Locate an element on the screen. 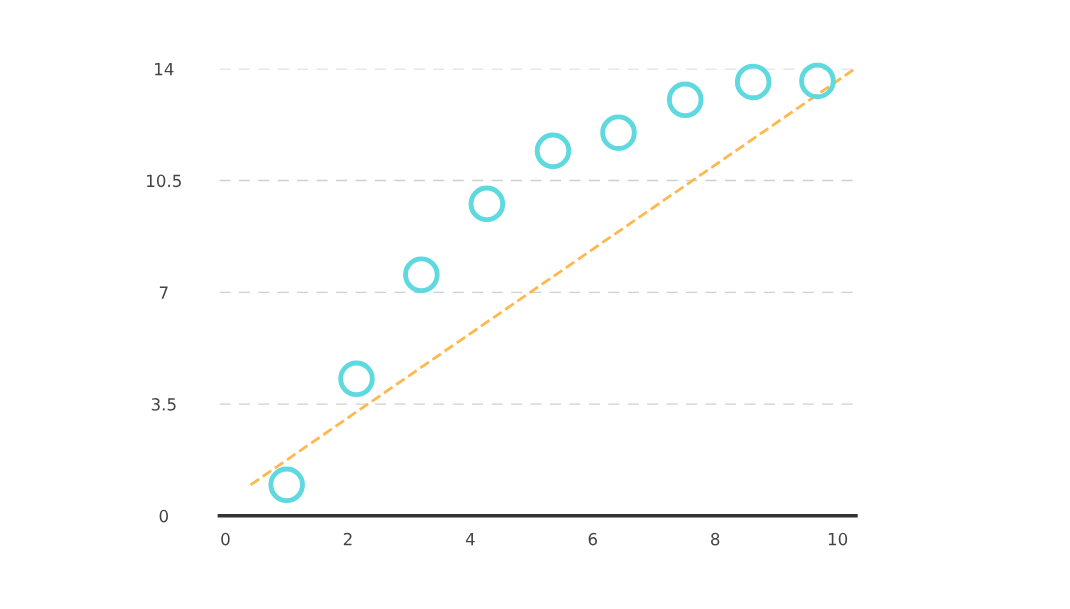 The width and height of the screenshot is (1070, 609). x-tick-label: 6 is located at coordinates (593, 539).